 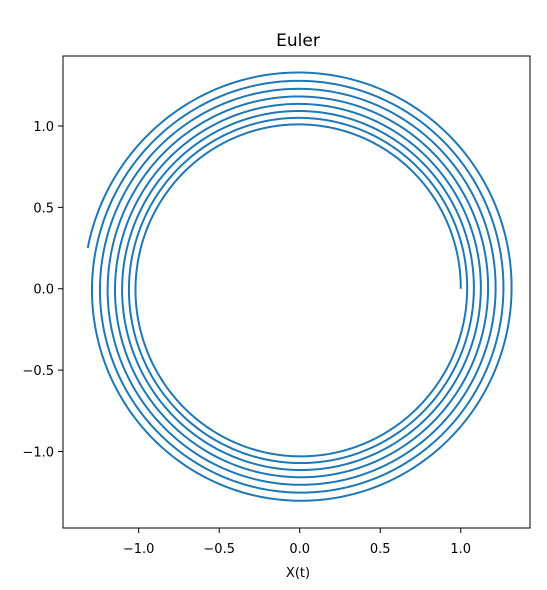 I want to click on y-tick-label: 0.5, so click(x=43, y=208).